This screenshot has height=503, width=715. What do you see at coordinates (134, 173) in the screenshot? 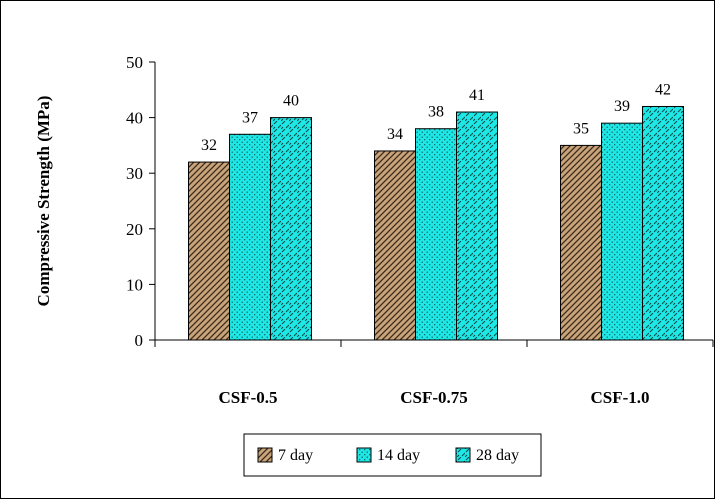
I see `y-tick-label: 30` at bounding box center [134, 173].